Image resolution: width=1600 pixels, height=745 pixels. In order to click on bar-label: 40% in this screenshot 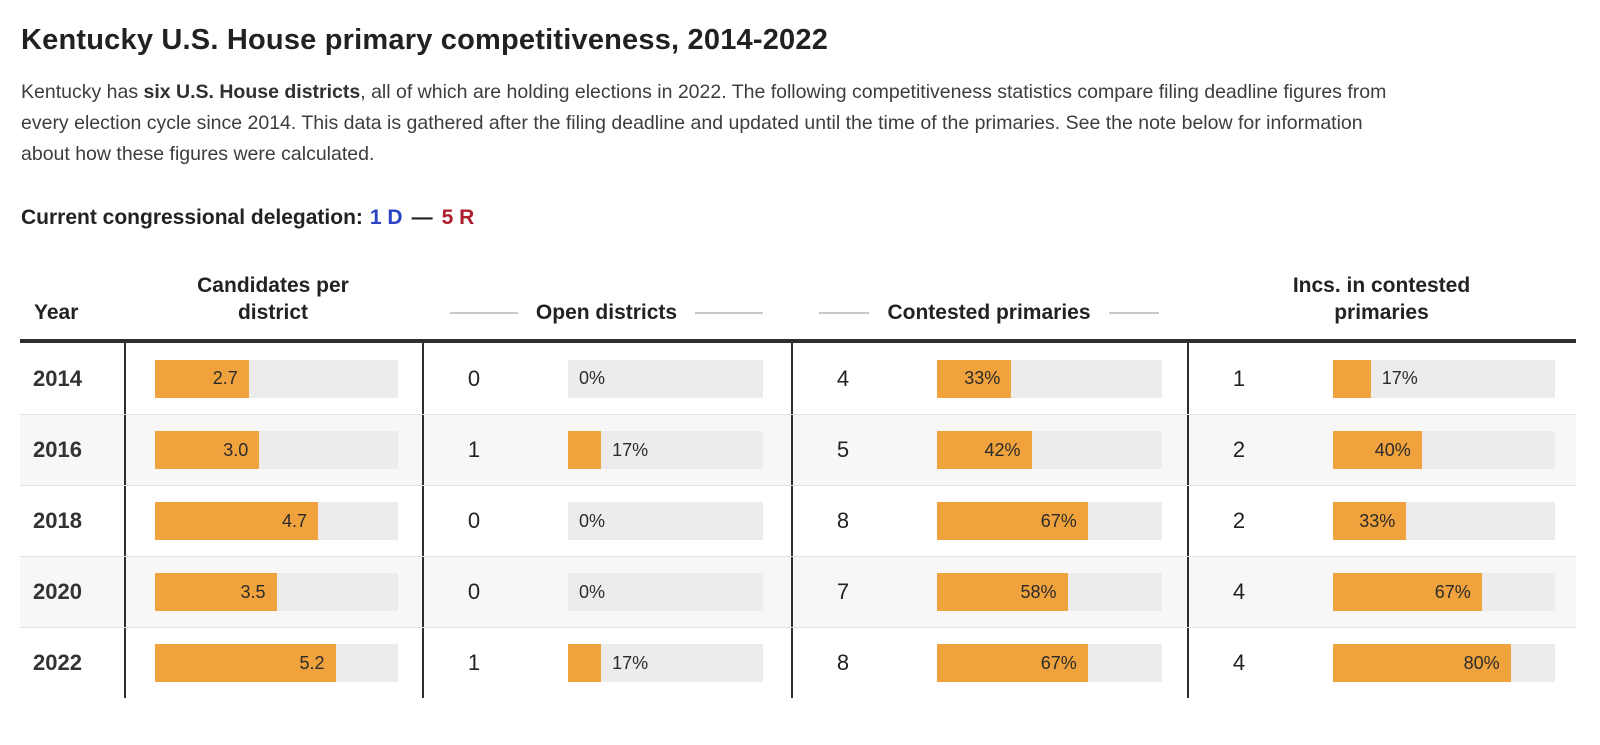, I will do `click(1392, 449)`.